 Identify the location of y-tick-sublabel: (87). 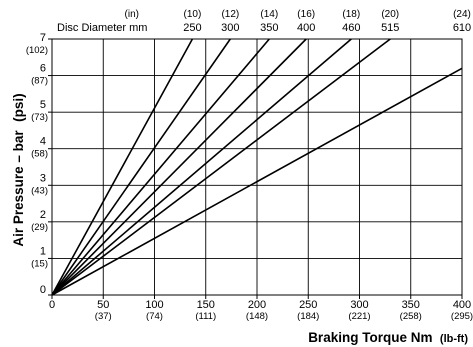
(39, 81).